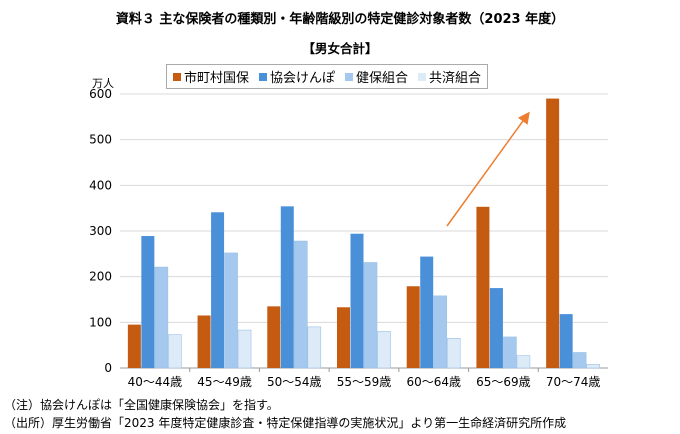 This screenshot has height=434, width=680. I want to click on x-tick-label: 60～64歳, so click(433, 382).